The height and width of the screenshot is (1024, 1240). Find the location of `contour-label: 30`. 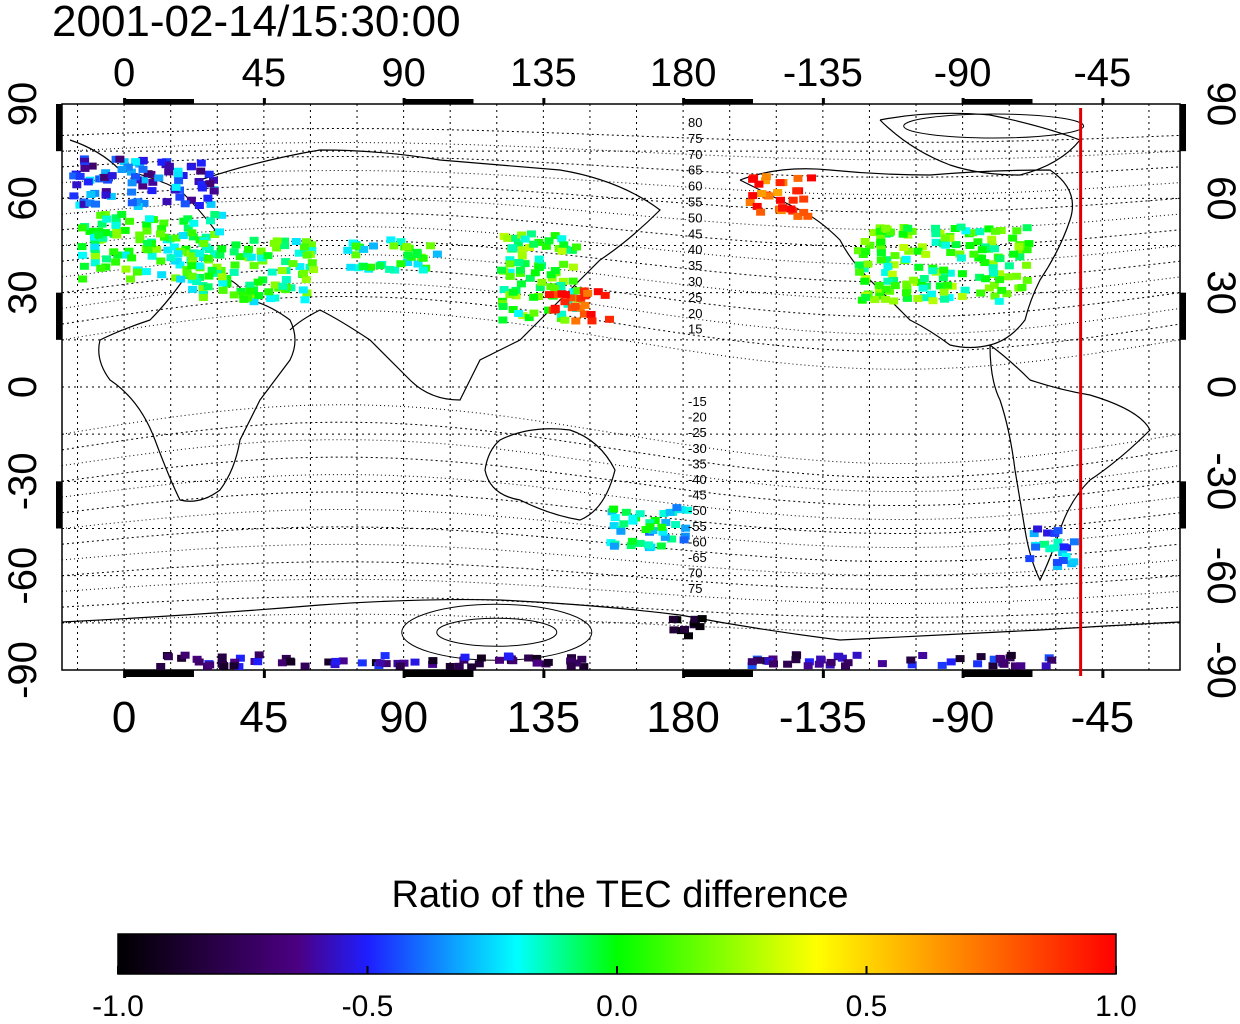

contour-label: 30 is located at coordinates (695, 281).